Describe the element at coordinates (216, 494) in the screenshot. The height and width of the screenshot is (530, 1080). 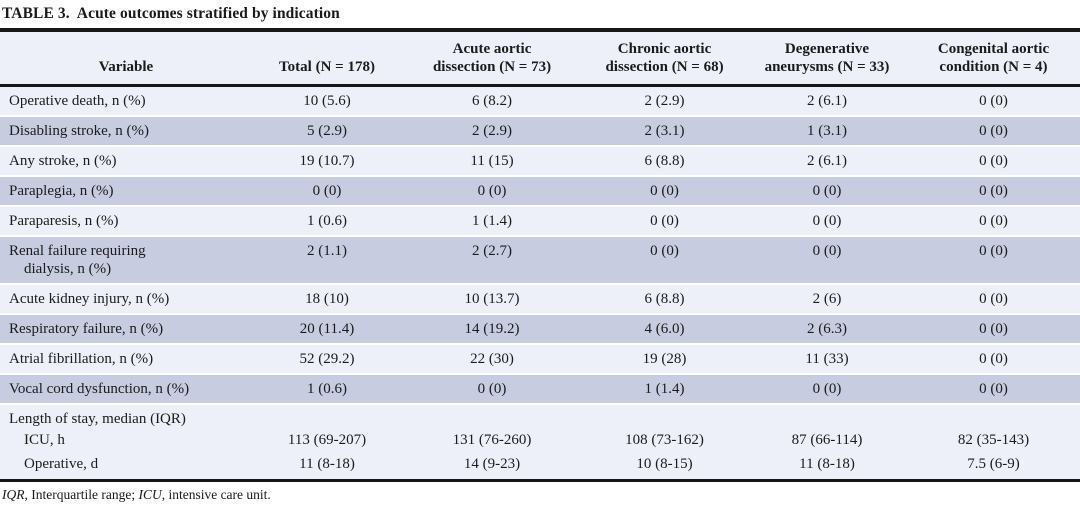
I see `footnote-text: , intensive care unit.` at that location.